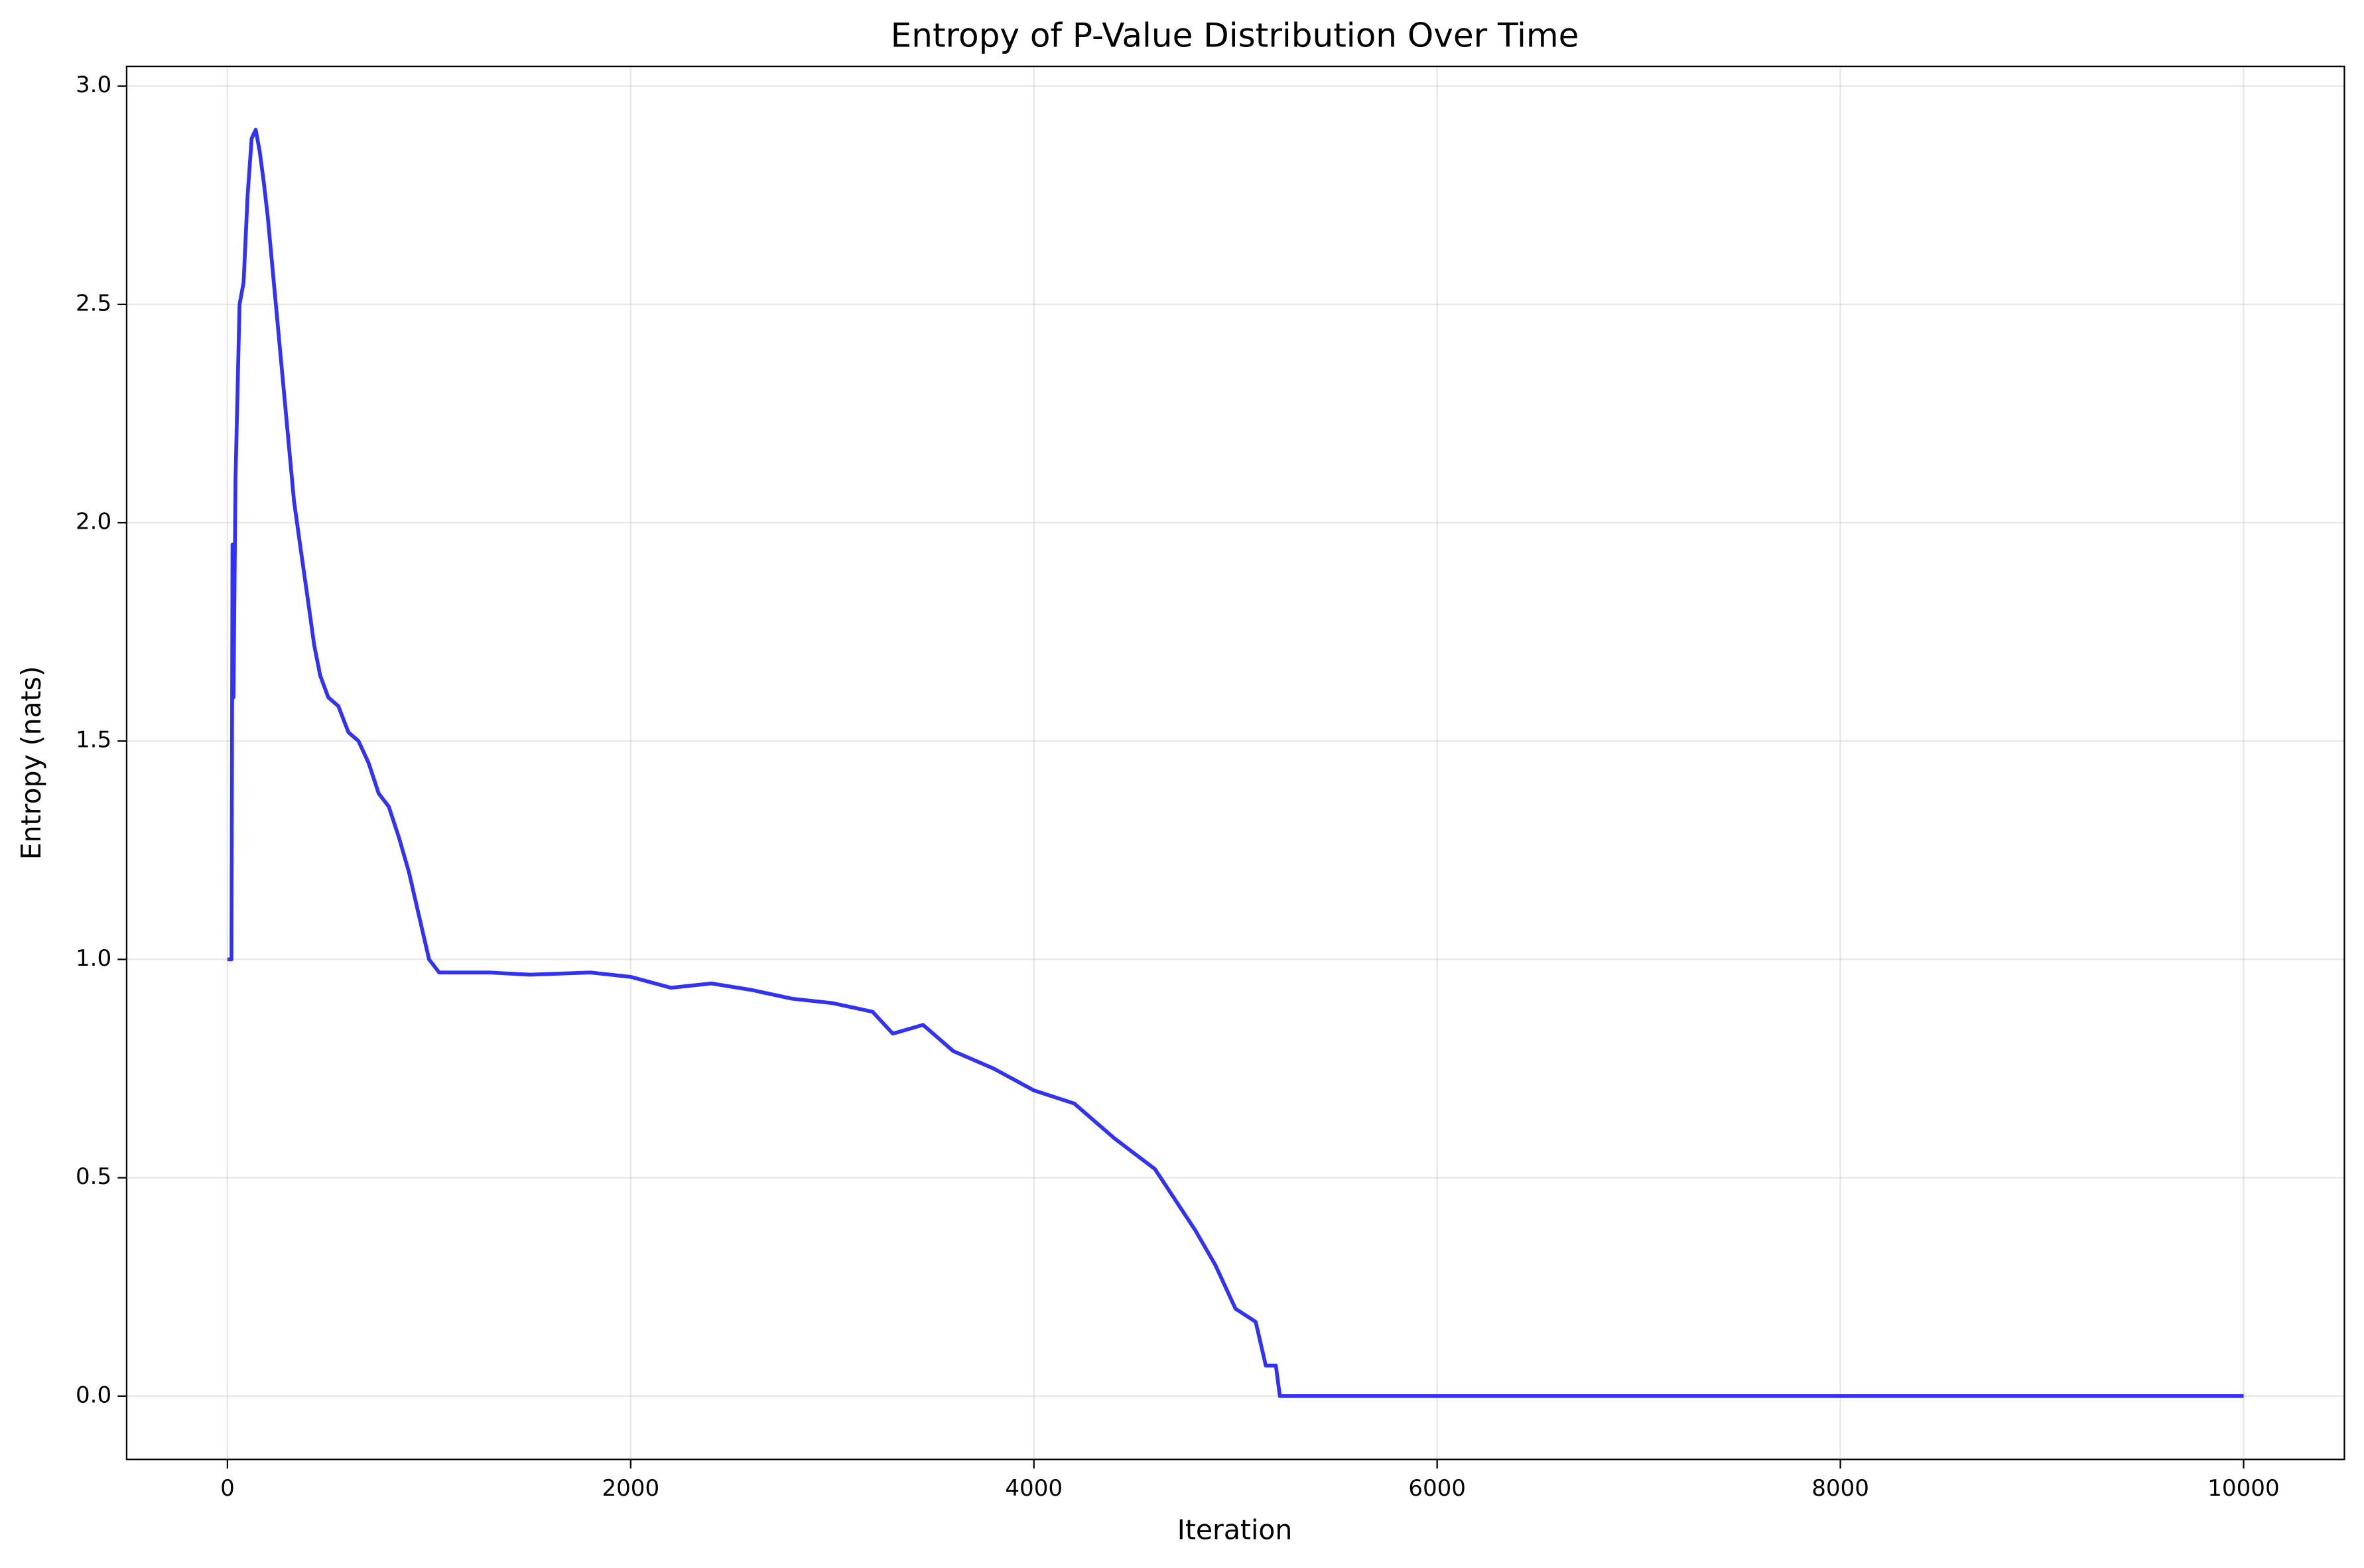 Image resolution: width=2364 pixels, height=1568 pixels. Describe the element at coordinates (93, 1176) in the screenshot. I see `y-tick-label: 0.5` at that location.